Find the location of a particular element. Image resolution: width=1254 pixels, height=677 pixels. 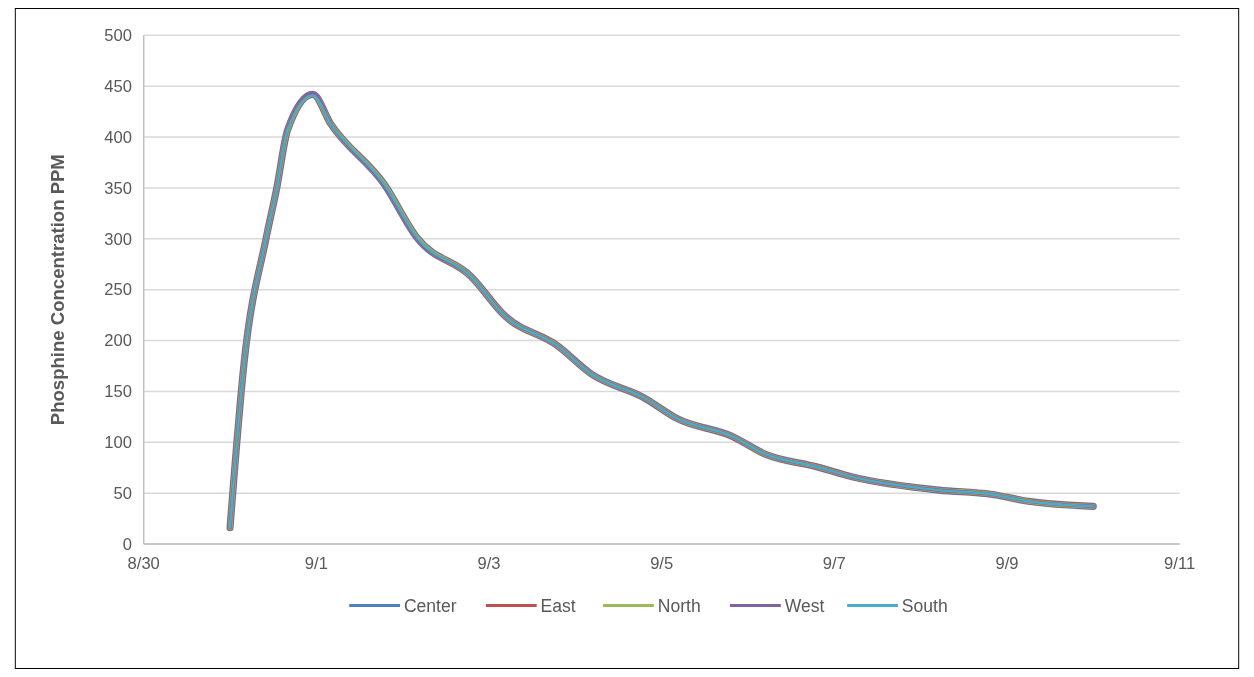

y-tick-label: 200 is located at coordinates (118, 341).